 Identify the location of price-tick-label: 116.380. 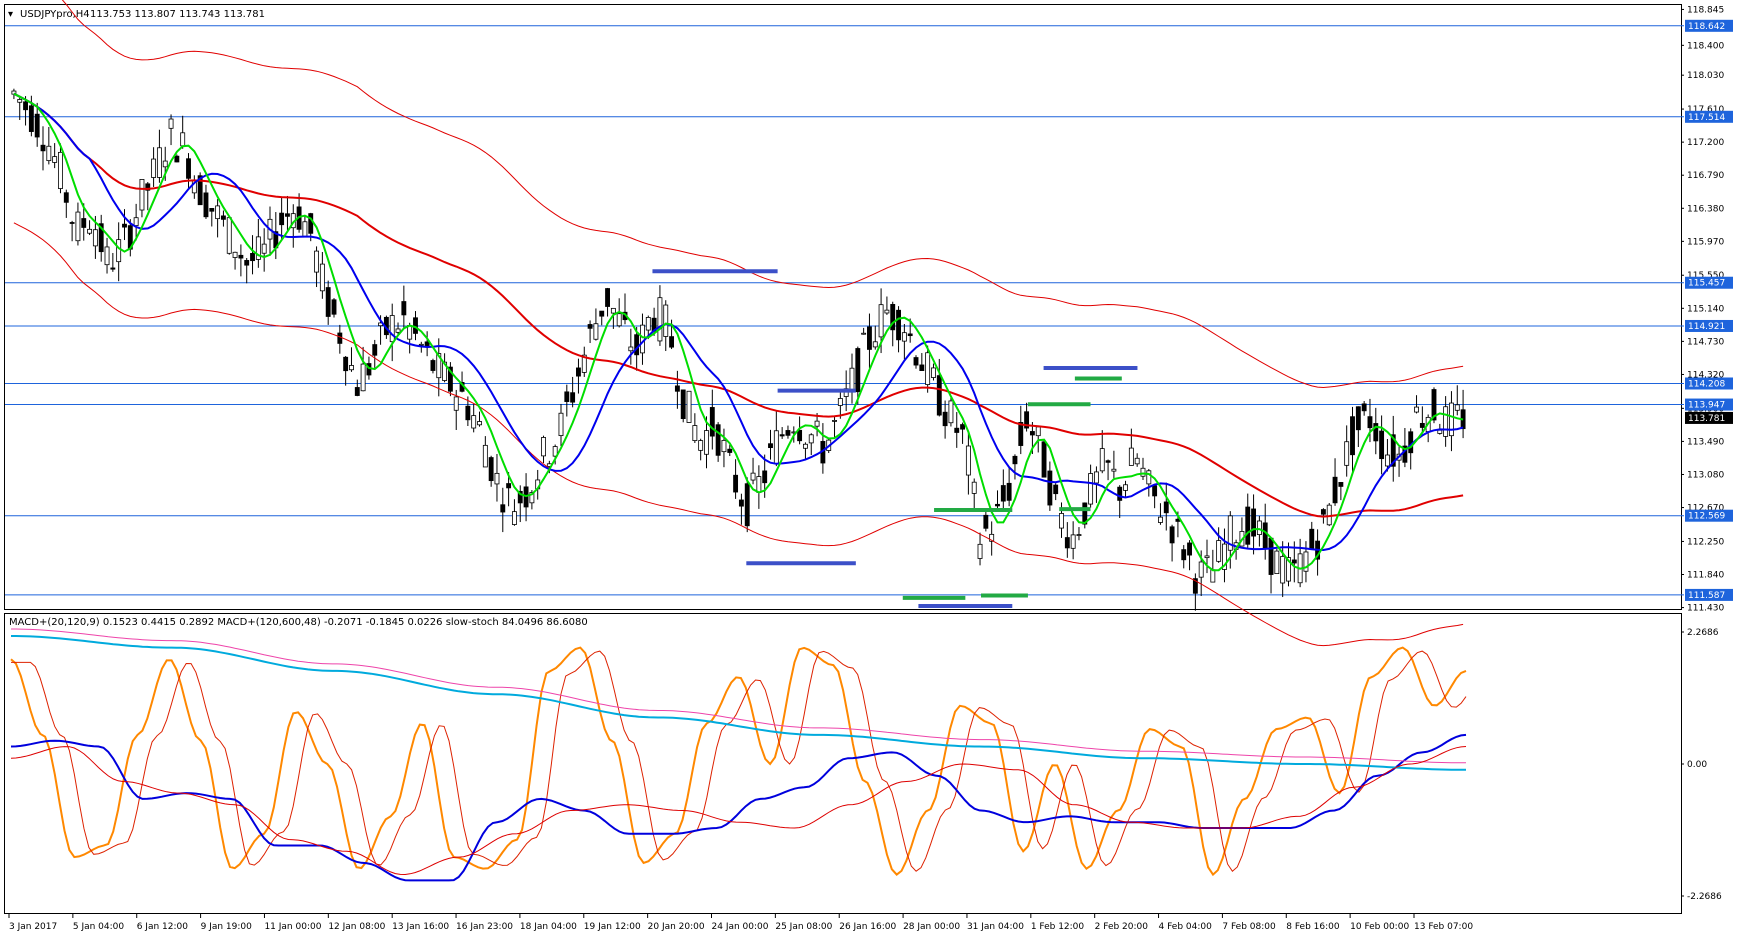
(1705, 209).